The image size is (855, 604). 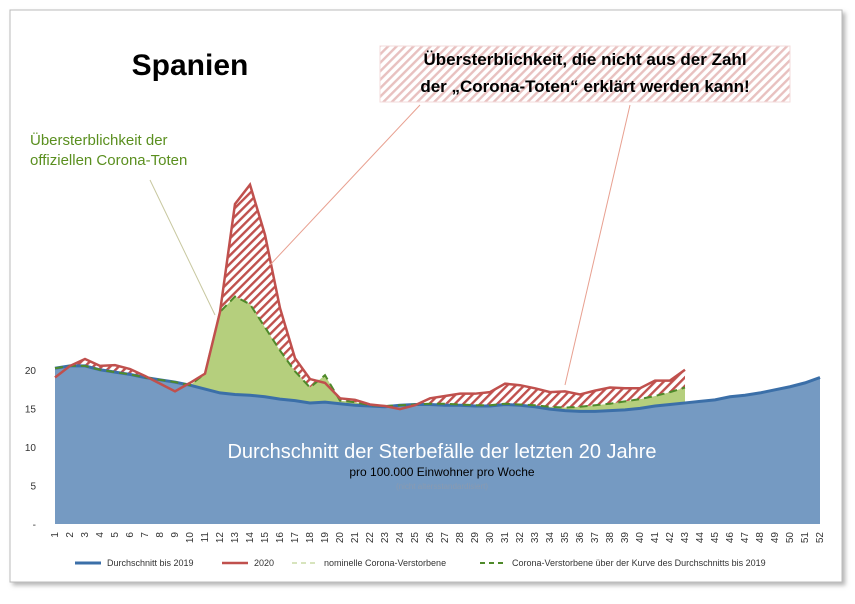 I want to click on x-tick-label: 41, so click(x=655, y=538).